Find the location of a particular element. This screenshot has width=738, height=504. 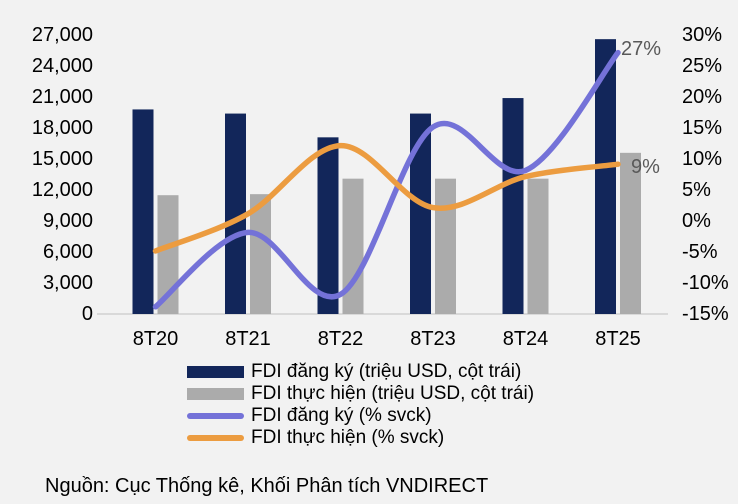

x-axis-label-8T25: 8T25 is located at coordinates (618, 339).